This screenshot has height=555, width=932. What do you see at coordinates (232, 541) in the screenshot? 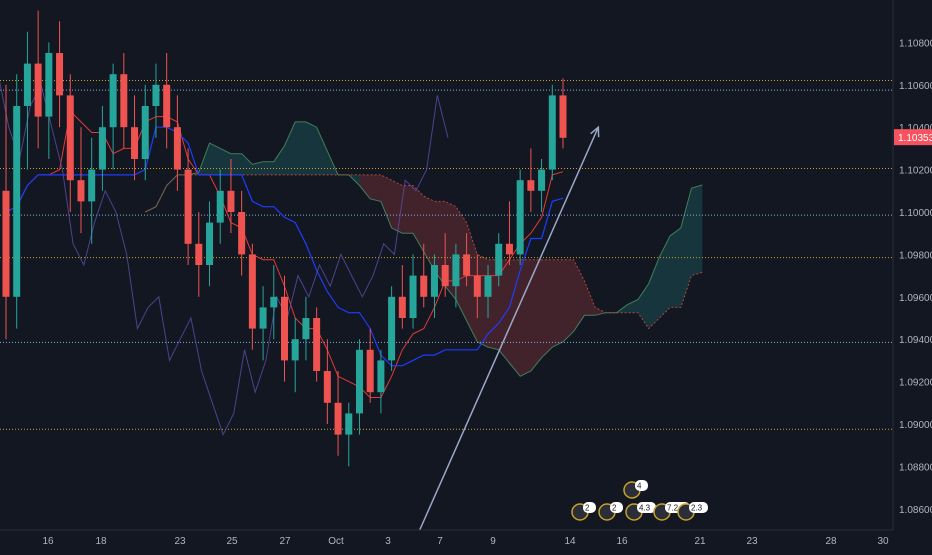
I see `time-tick-label: 25` at bounding box center [232, 541].